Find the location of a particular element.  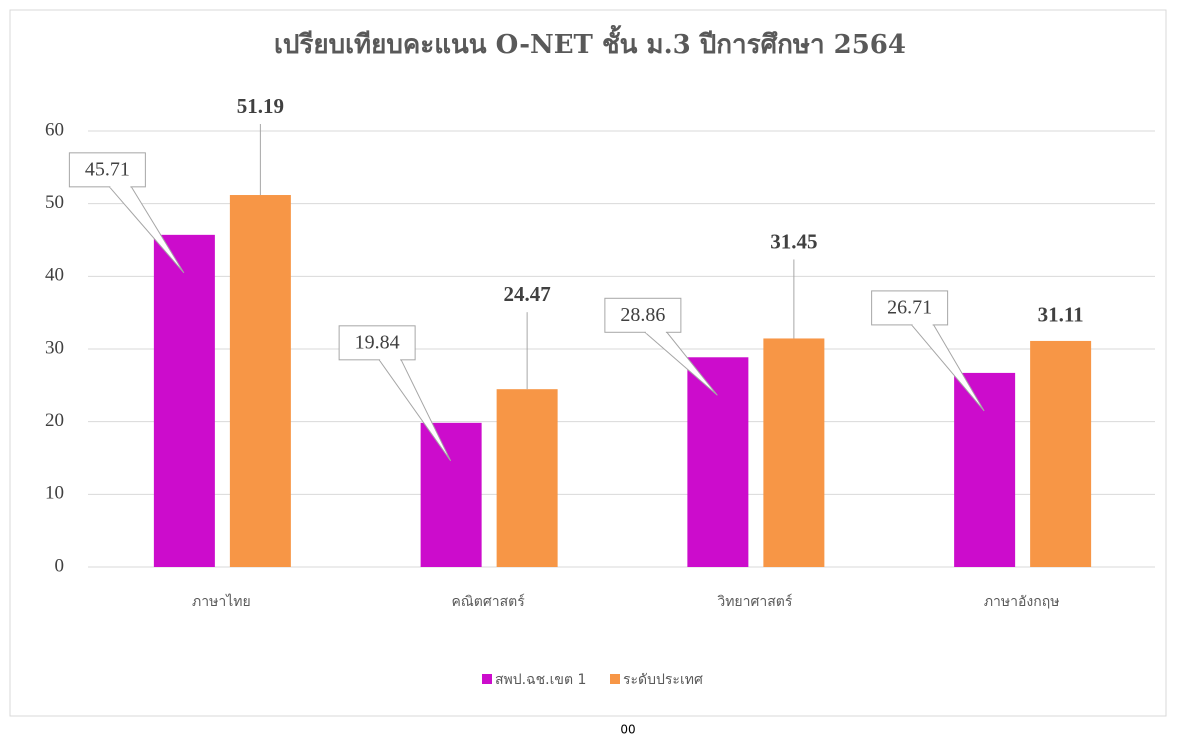

data-label: 31.11 is located at coordinates (1061, 315).